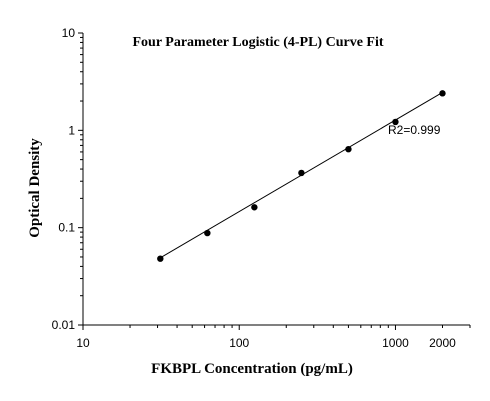 This screenshot has width=490, height=401. What do you see at coordinates (414, 130) in the screenshot?
I see `r-squared-annotation: R2=0.999` at bounding box center [414, 130].